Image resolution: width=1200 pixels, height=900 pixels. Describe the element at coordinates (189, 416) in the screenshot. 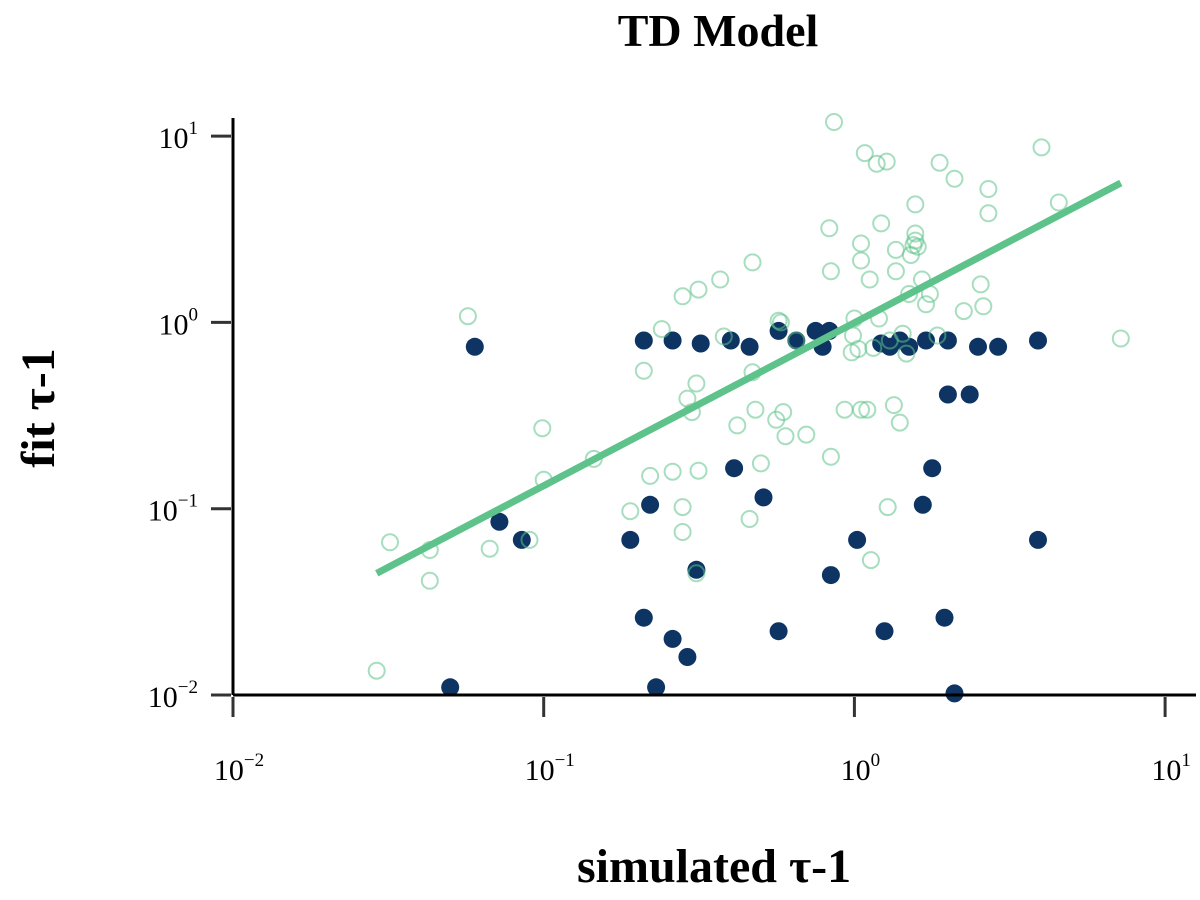

I see `y-axis-ticks: 10⁻² 10⁻¹ 10⁰ 10¹` at that location.